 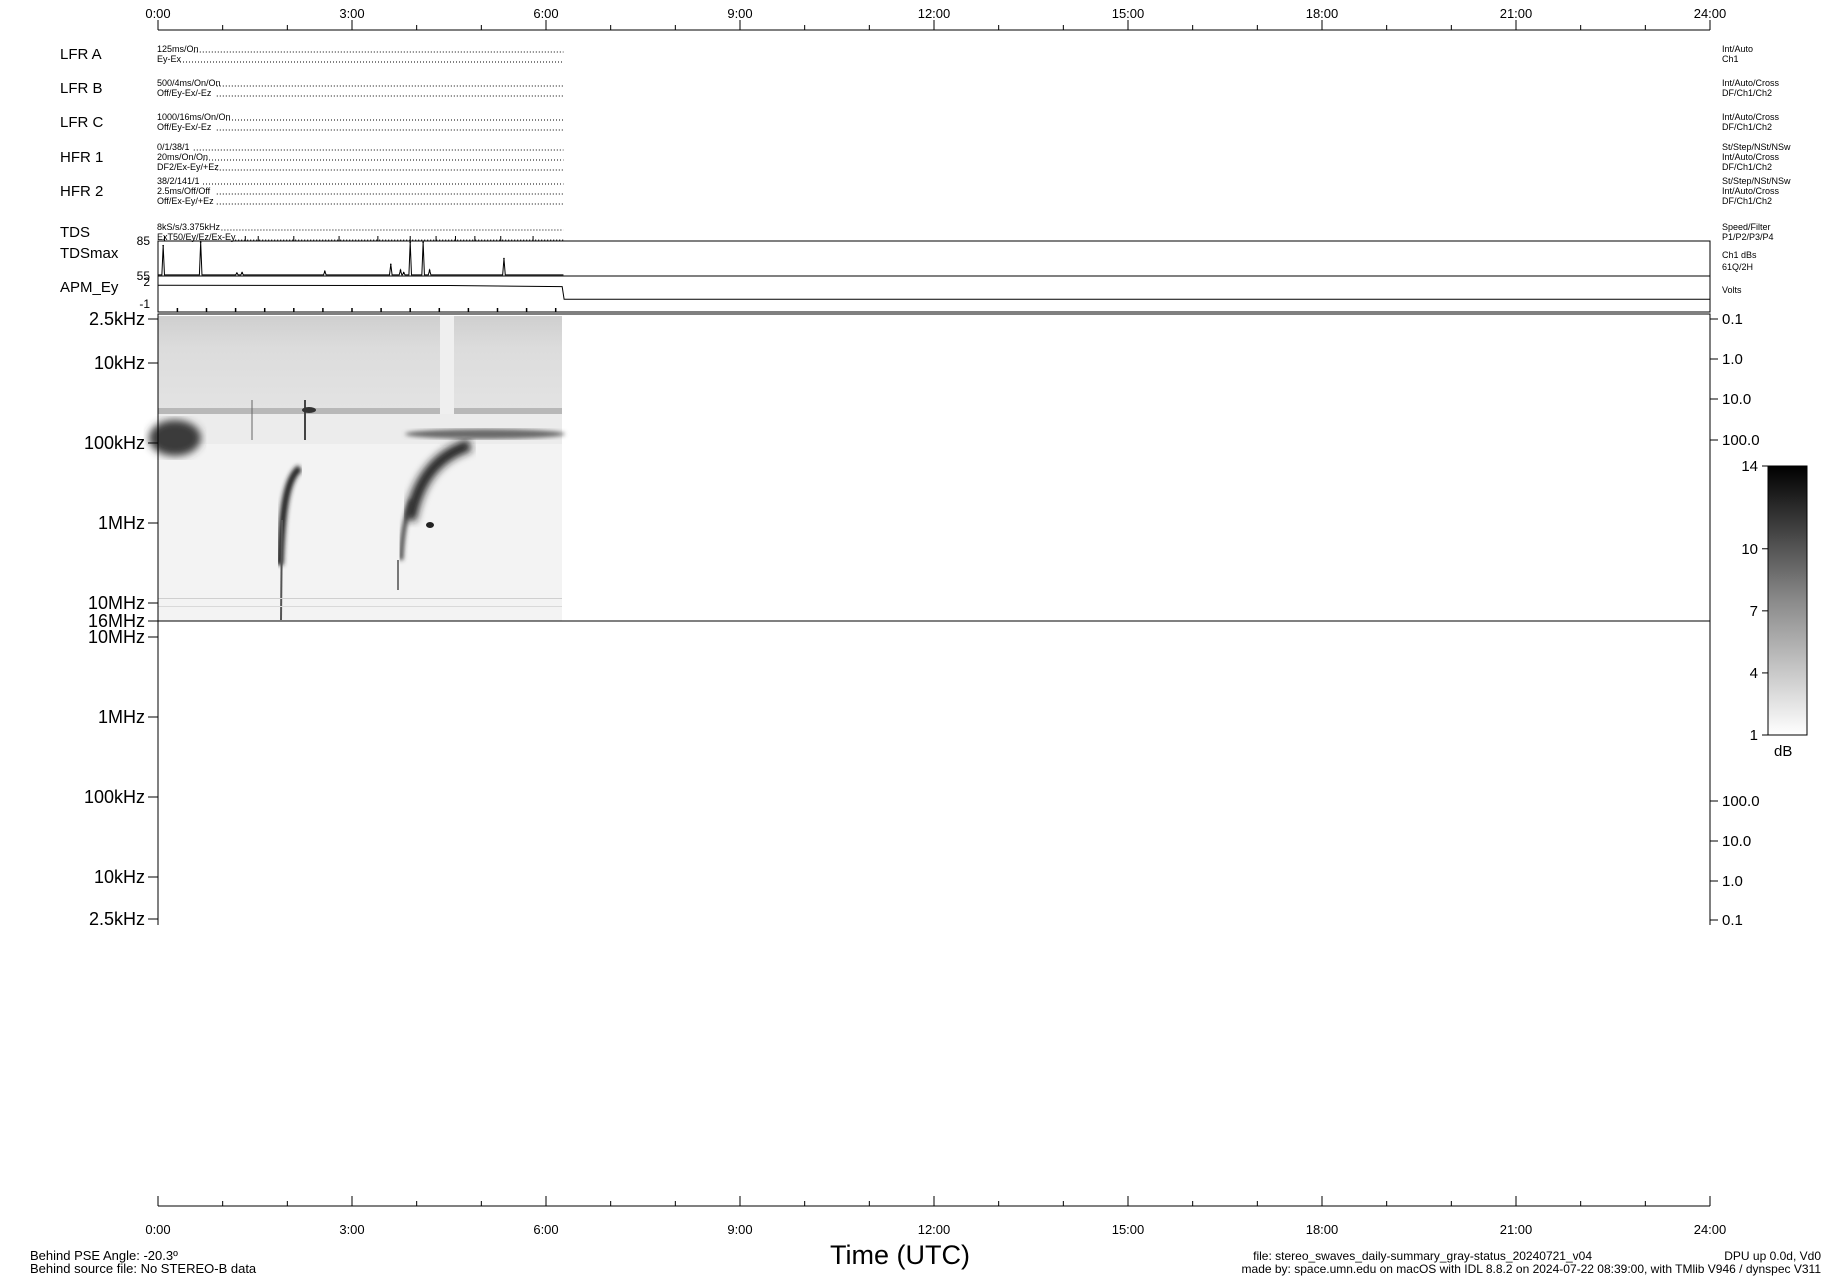 What do you see at coordinates (146, 282) in the screenshot?
I see `apm-y-tick-label: 2` at bounding box center [146, 282].